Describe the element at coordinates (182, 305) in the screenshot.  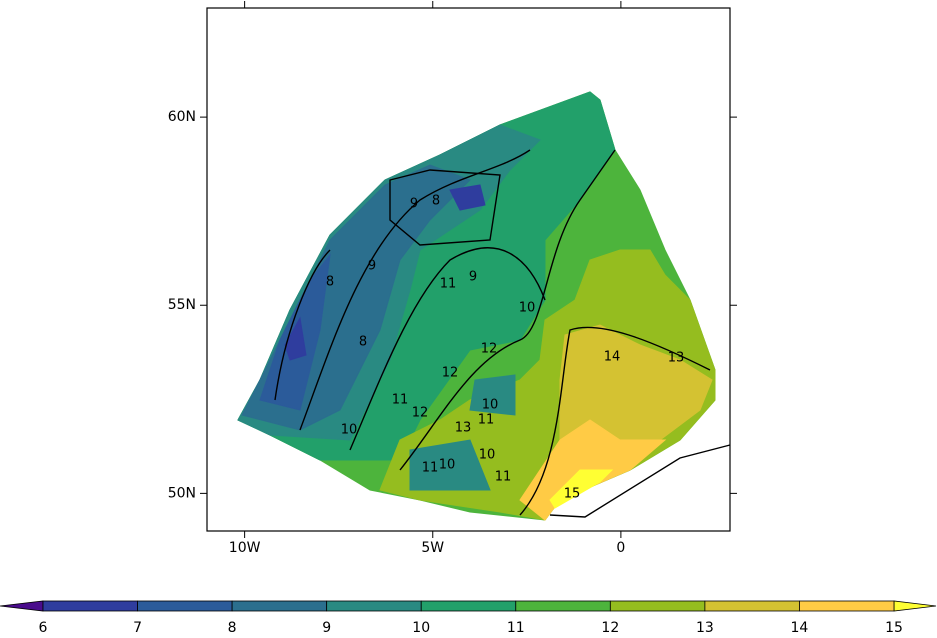
I see `y-tick-label: 55N` at that location.